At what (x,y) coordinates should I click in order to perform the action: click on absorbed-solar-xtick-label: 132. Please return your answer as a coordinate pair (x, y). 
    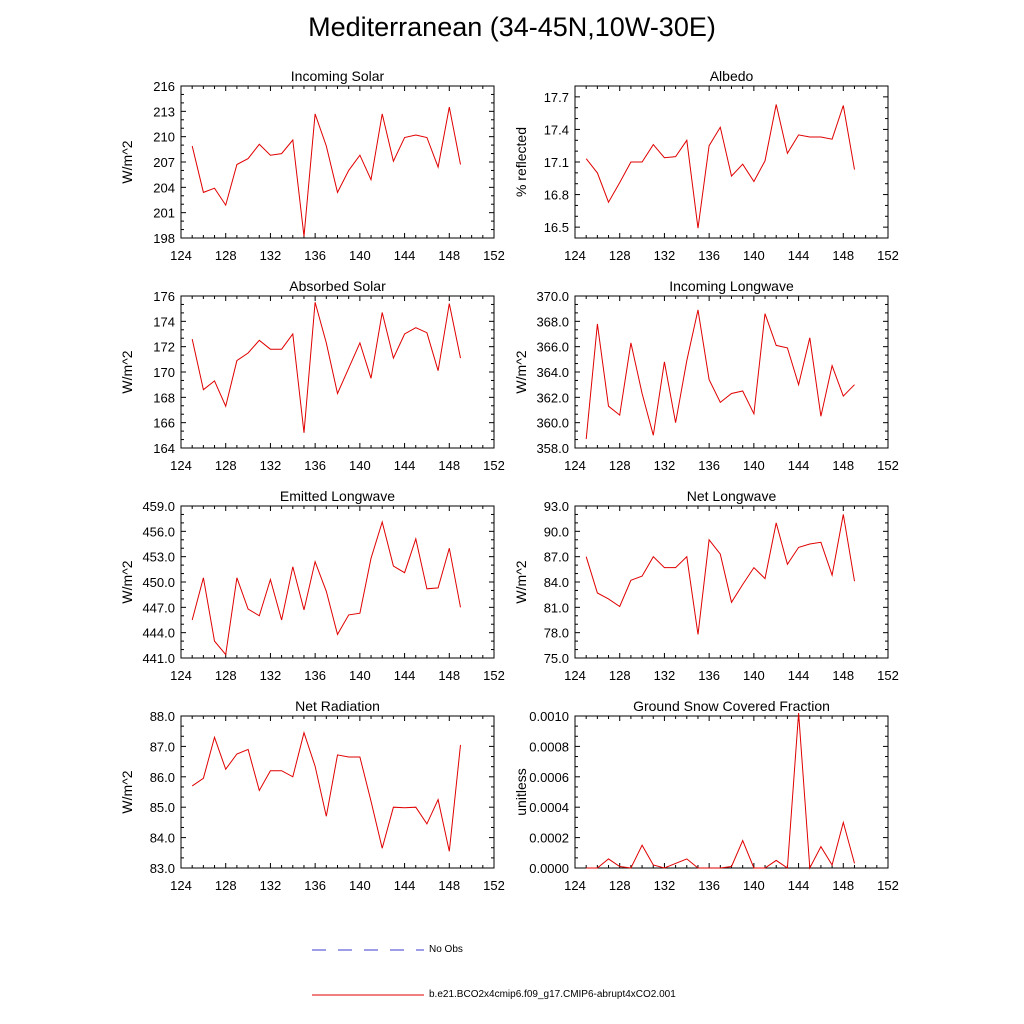
    Looking at the image, I should click on (271, 465).